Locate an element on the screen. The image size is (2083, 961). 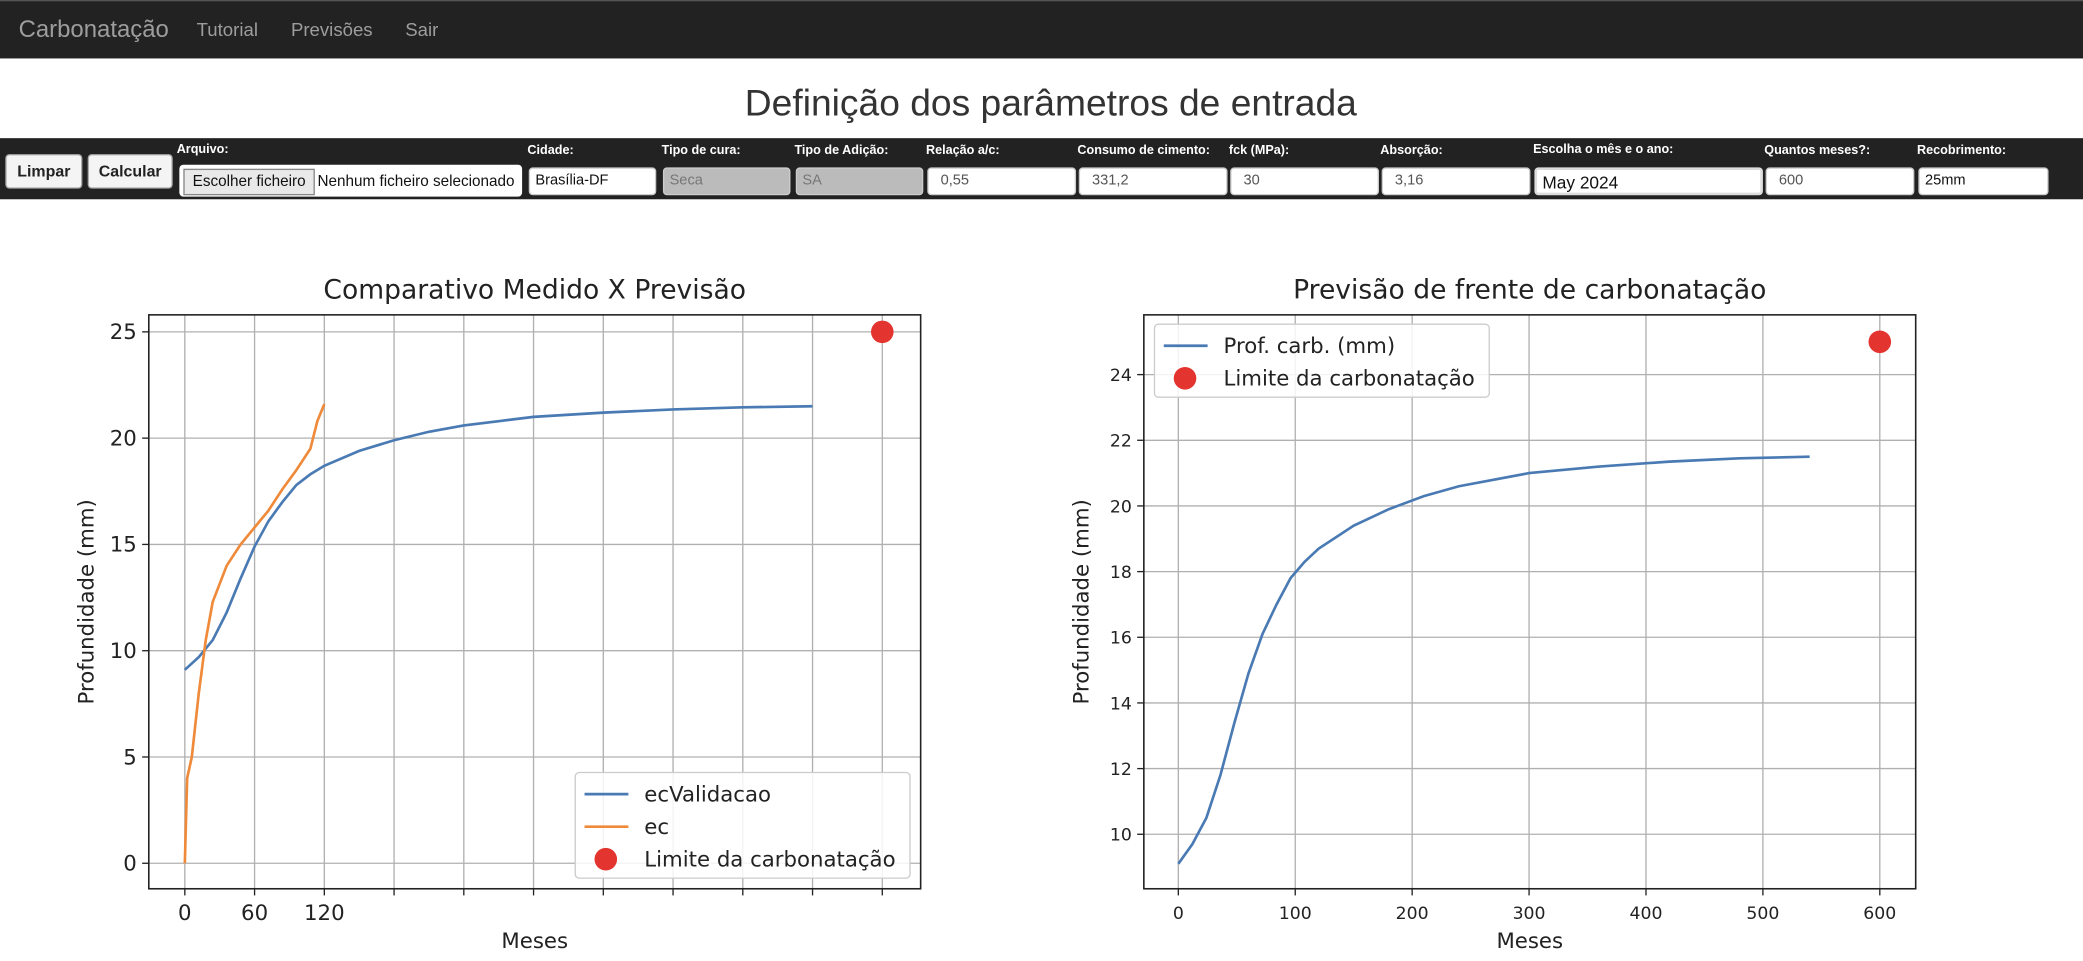
x-tick-label: 300 is located at coordinates (1529, 914).